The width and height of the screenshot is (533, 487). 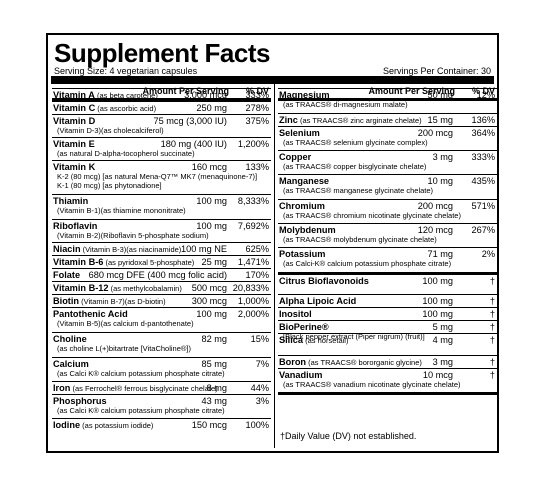 What do you see at coordinates (304, 327) in the screenshot?
I see `nutrient-name-text: BioPerine®` at bounding box center [304, 327].